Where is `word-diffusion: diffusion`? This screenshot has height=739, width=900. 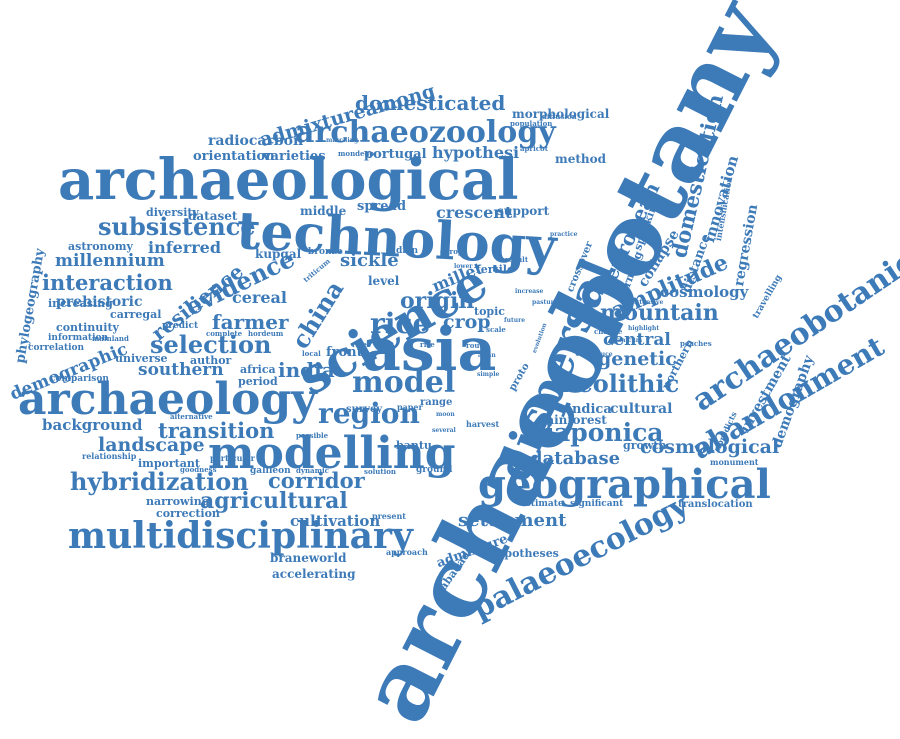 word-diffusion: diffusion is located at coordinates (559, 116).